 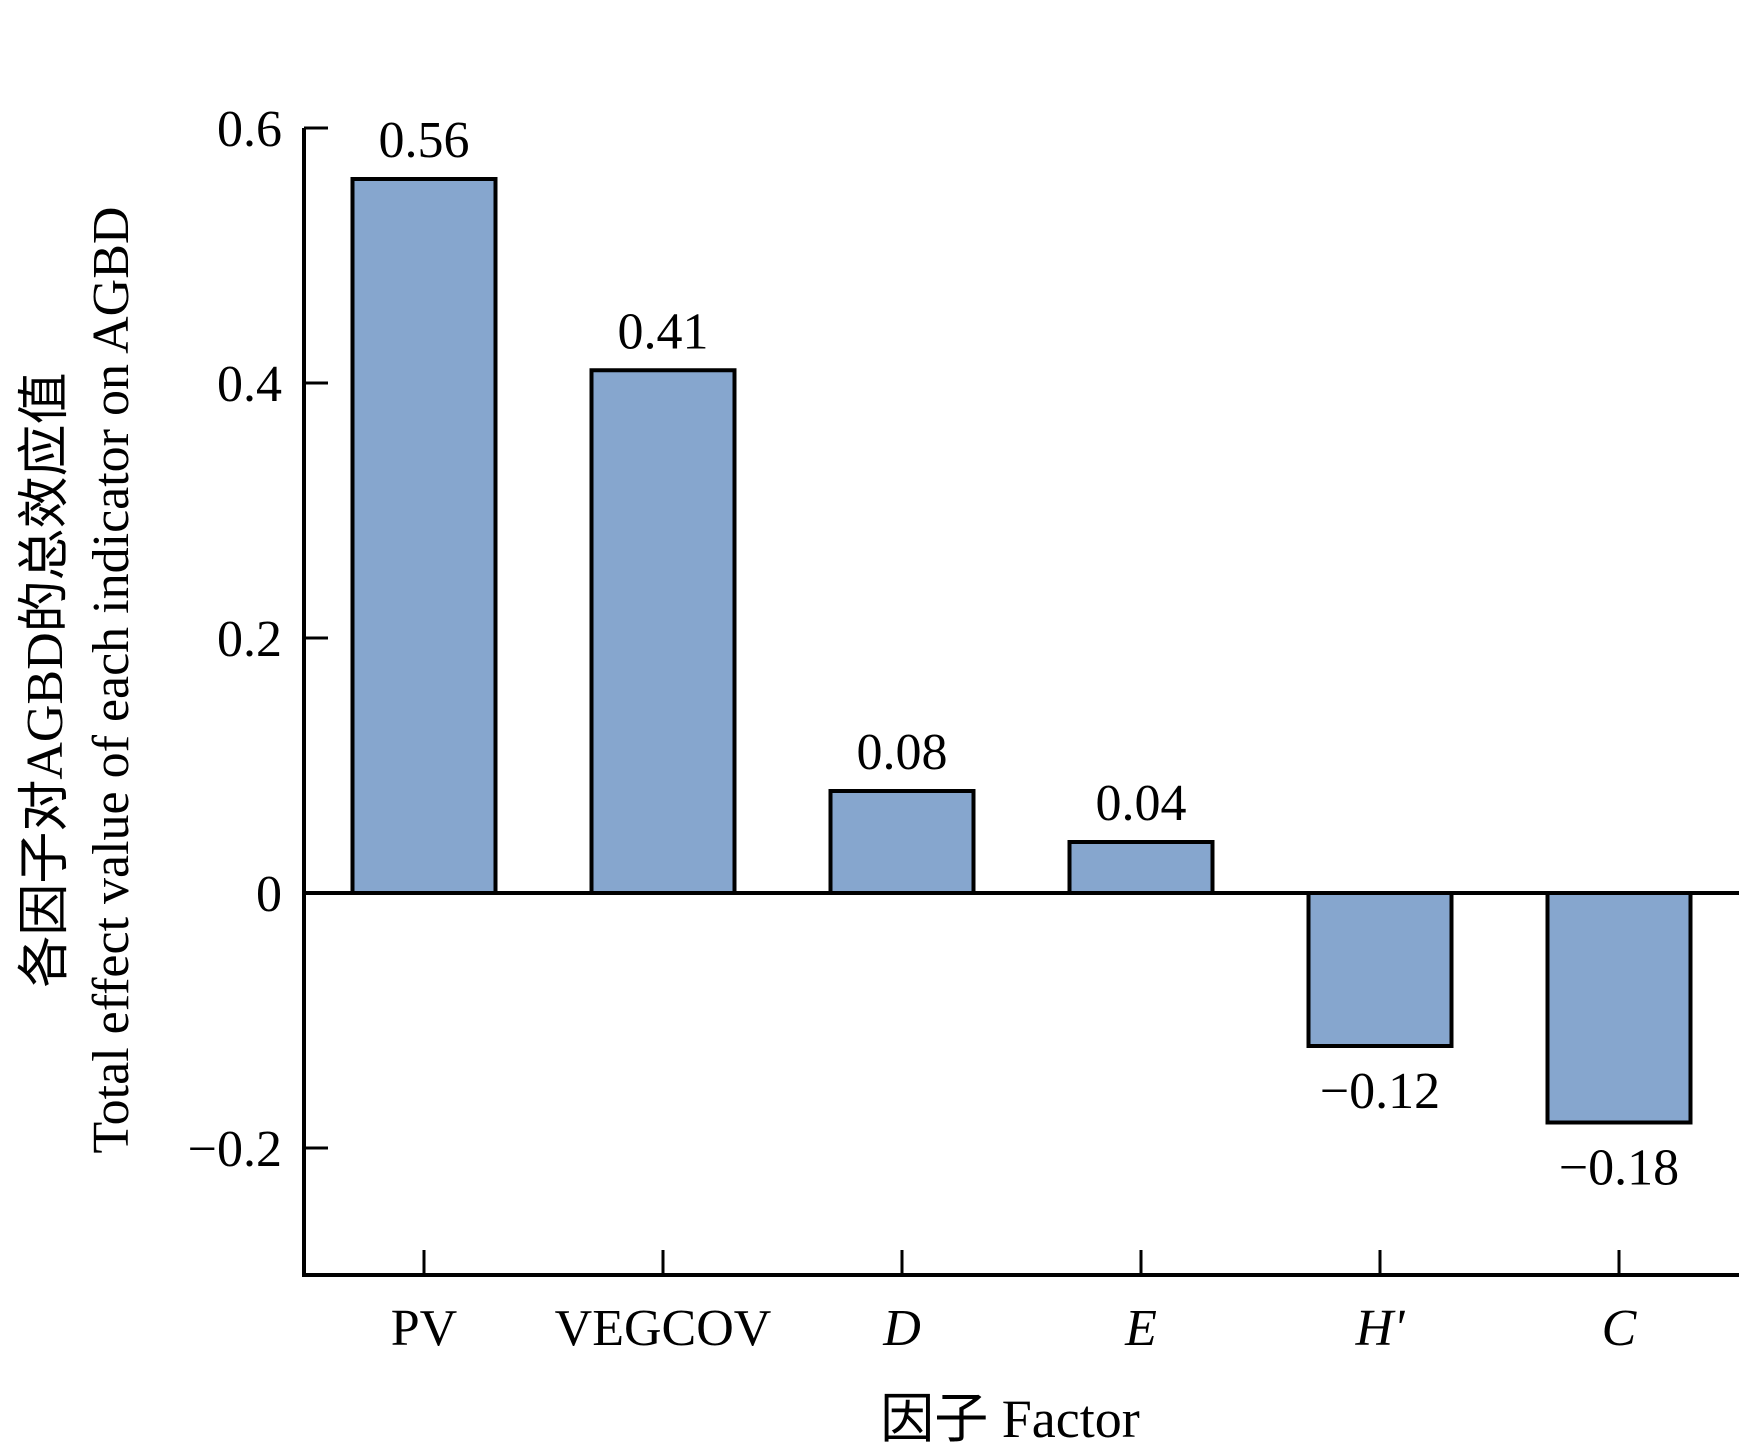 What do you see at coordinates (249, 129) in the screenshot?
I see `y-tick-label-0: 0.6` at bounding box center [249, 129].